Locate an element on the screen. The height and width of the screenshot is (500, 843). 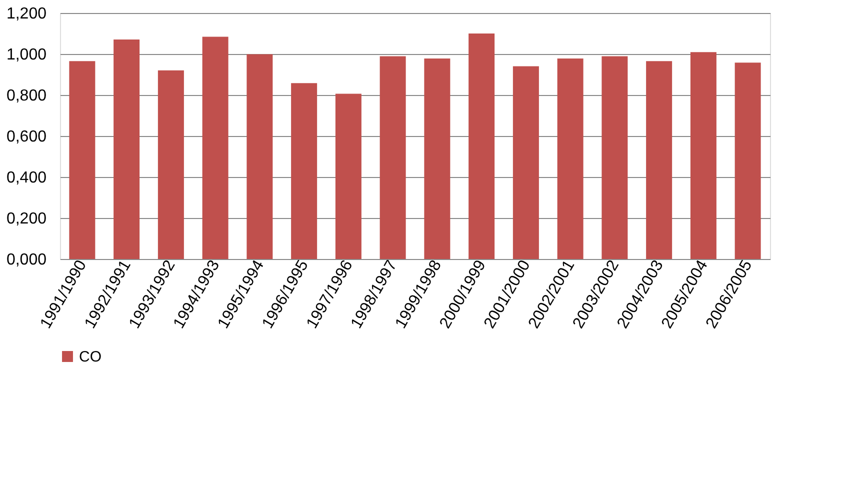
y-tick-label: 1,200 is located at coordinates (26, 14).